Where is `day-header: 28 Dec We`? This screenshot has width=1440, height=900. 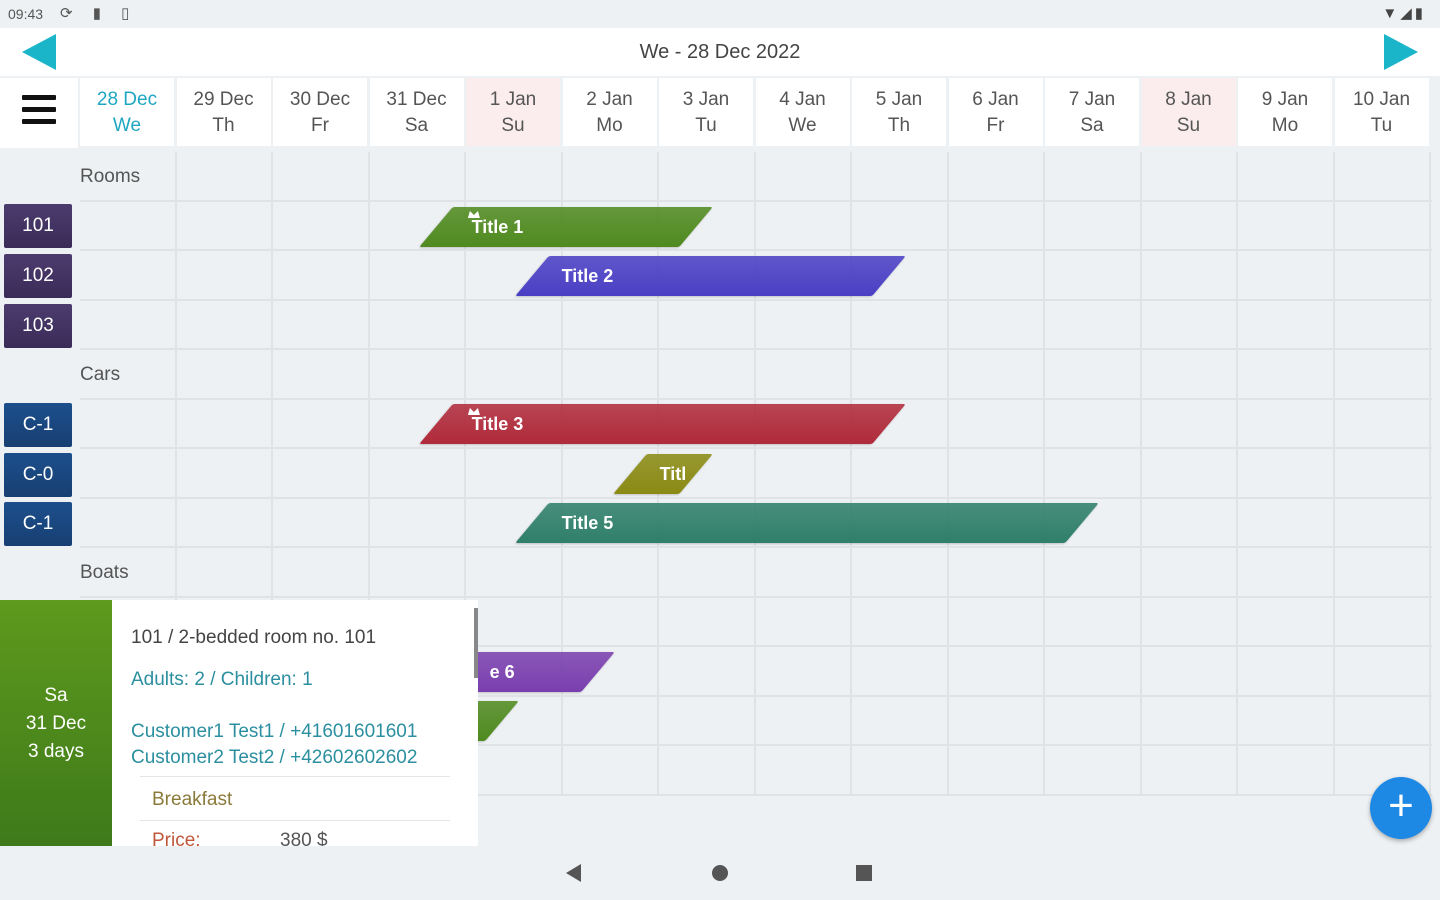
day-header: 28 Dec We is located at coordinates (127, 112).